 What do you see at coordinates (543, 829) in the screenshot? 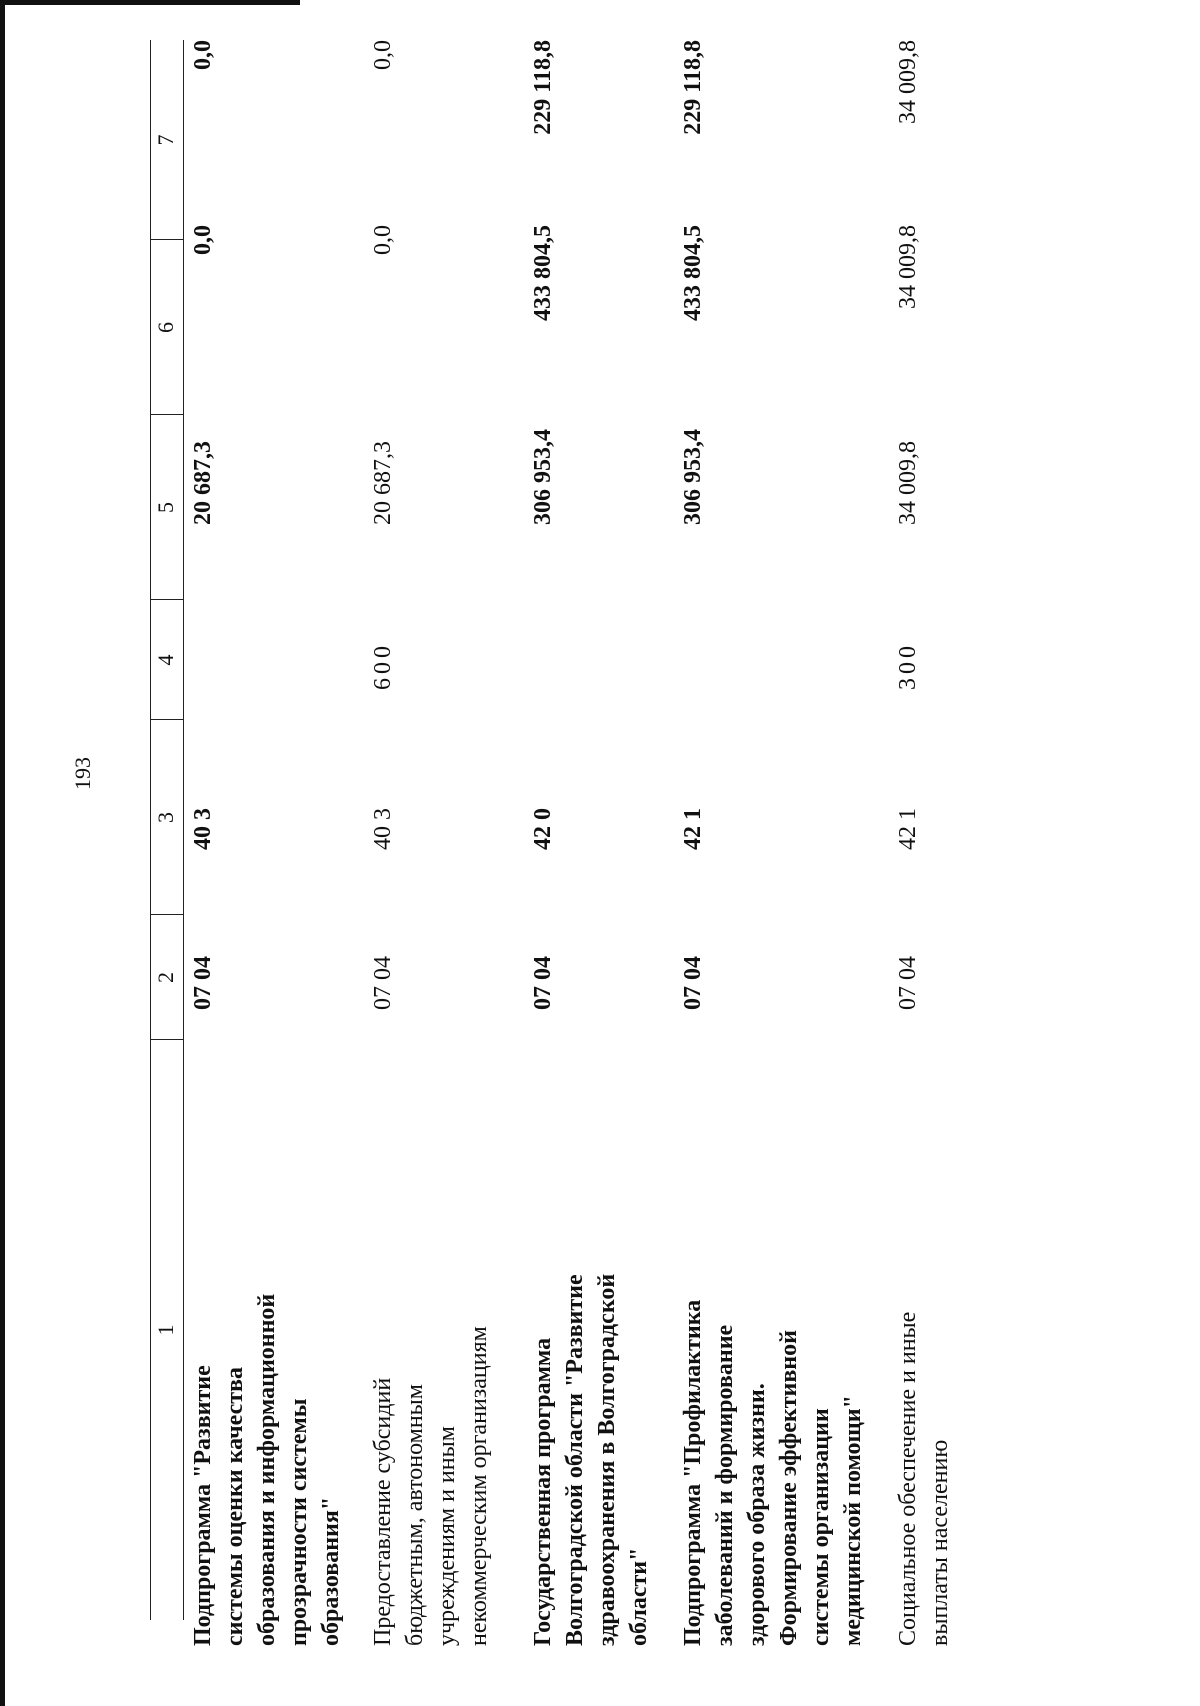
I see `cell-c3: 42 0` at bounding box center [543, 829].